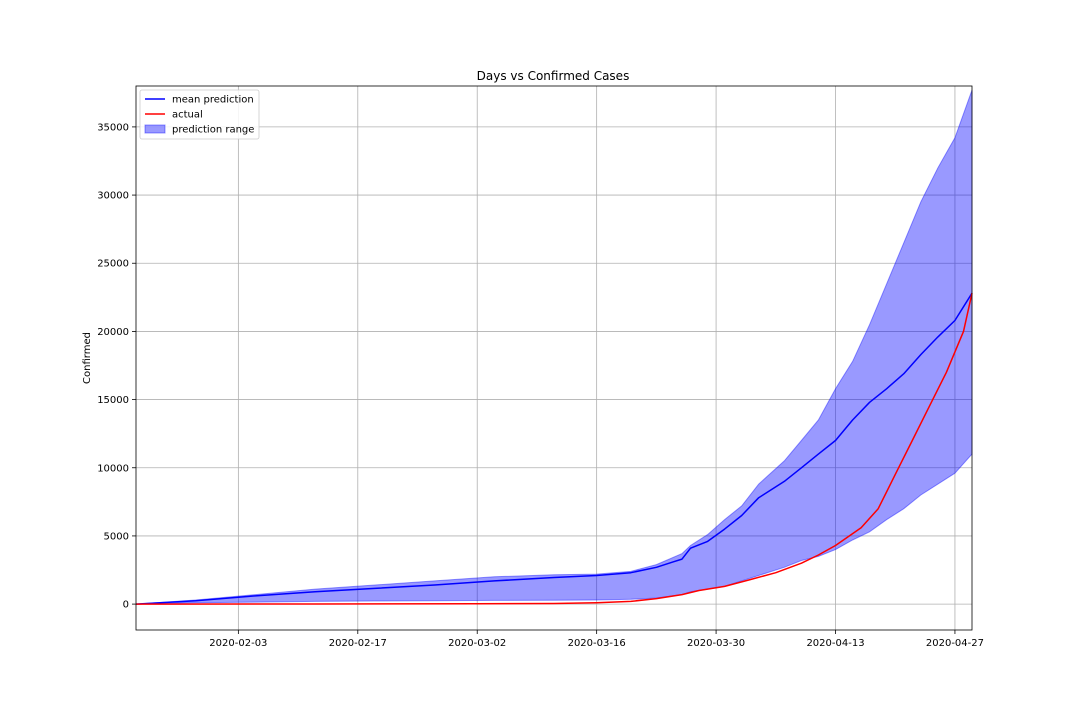  What do you see at coordinates (113, 196) in the screenshot?
I see `y-tick-label: 30000` at bounding box center [113, 196].